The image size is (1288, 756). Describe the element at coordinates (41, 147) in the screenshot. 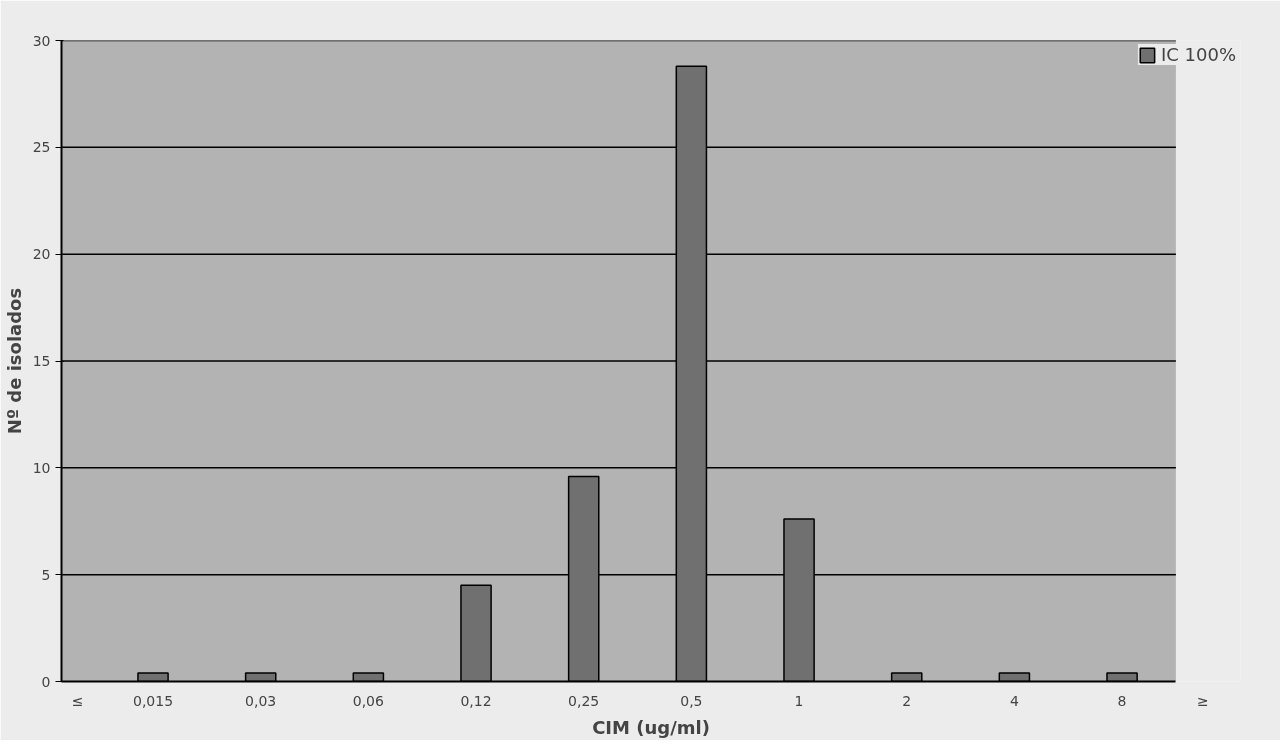

I see `y-tick-label: 25` at that location.